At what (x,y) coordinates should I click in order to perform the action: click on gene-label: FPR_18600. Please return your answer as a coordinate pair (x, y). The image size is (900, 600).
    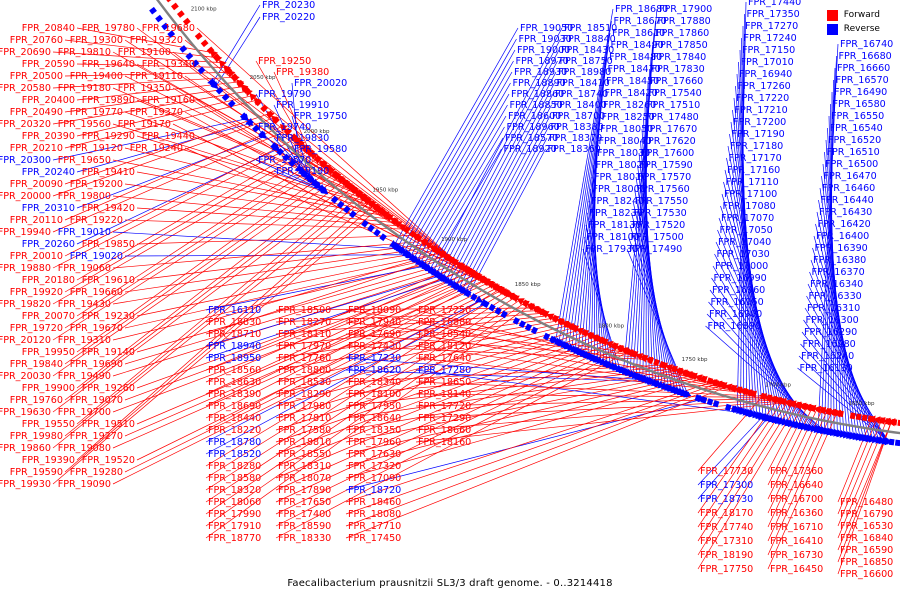
    Looking at the image, I should click on (534, 116).